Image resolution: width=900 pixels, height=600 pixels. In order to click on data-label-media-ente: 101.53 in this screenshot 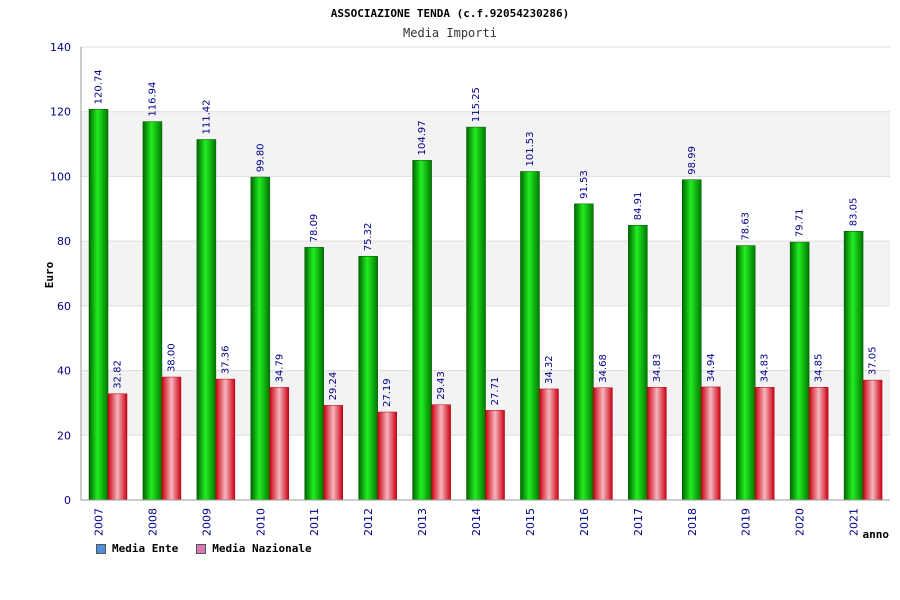, I will do `click(530, 148)`.